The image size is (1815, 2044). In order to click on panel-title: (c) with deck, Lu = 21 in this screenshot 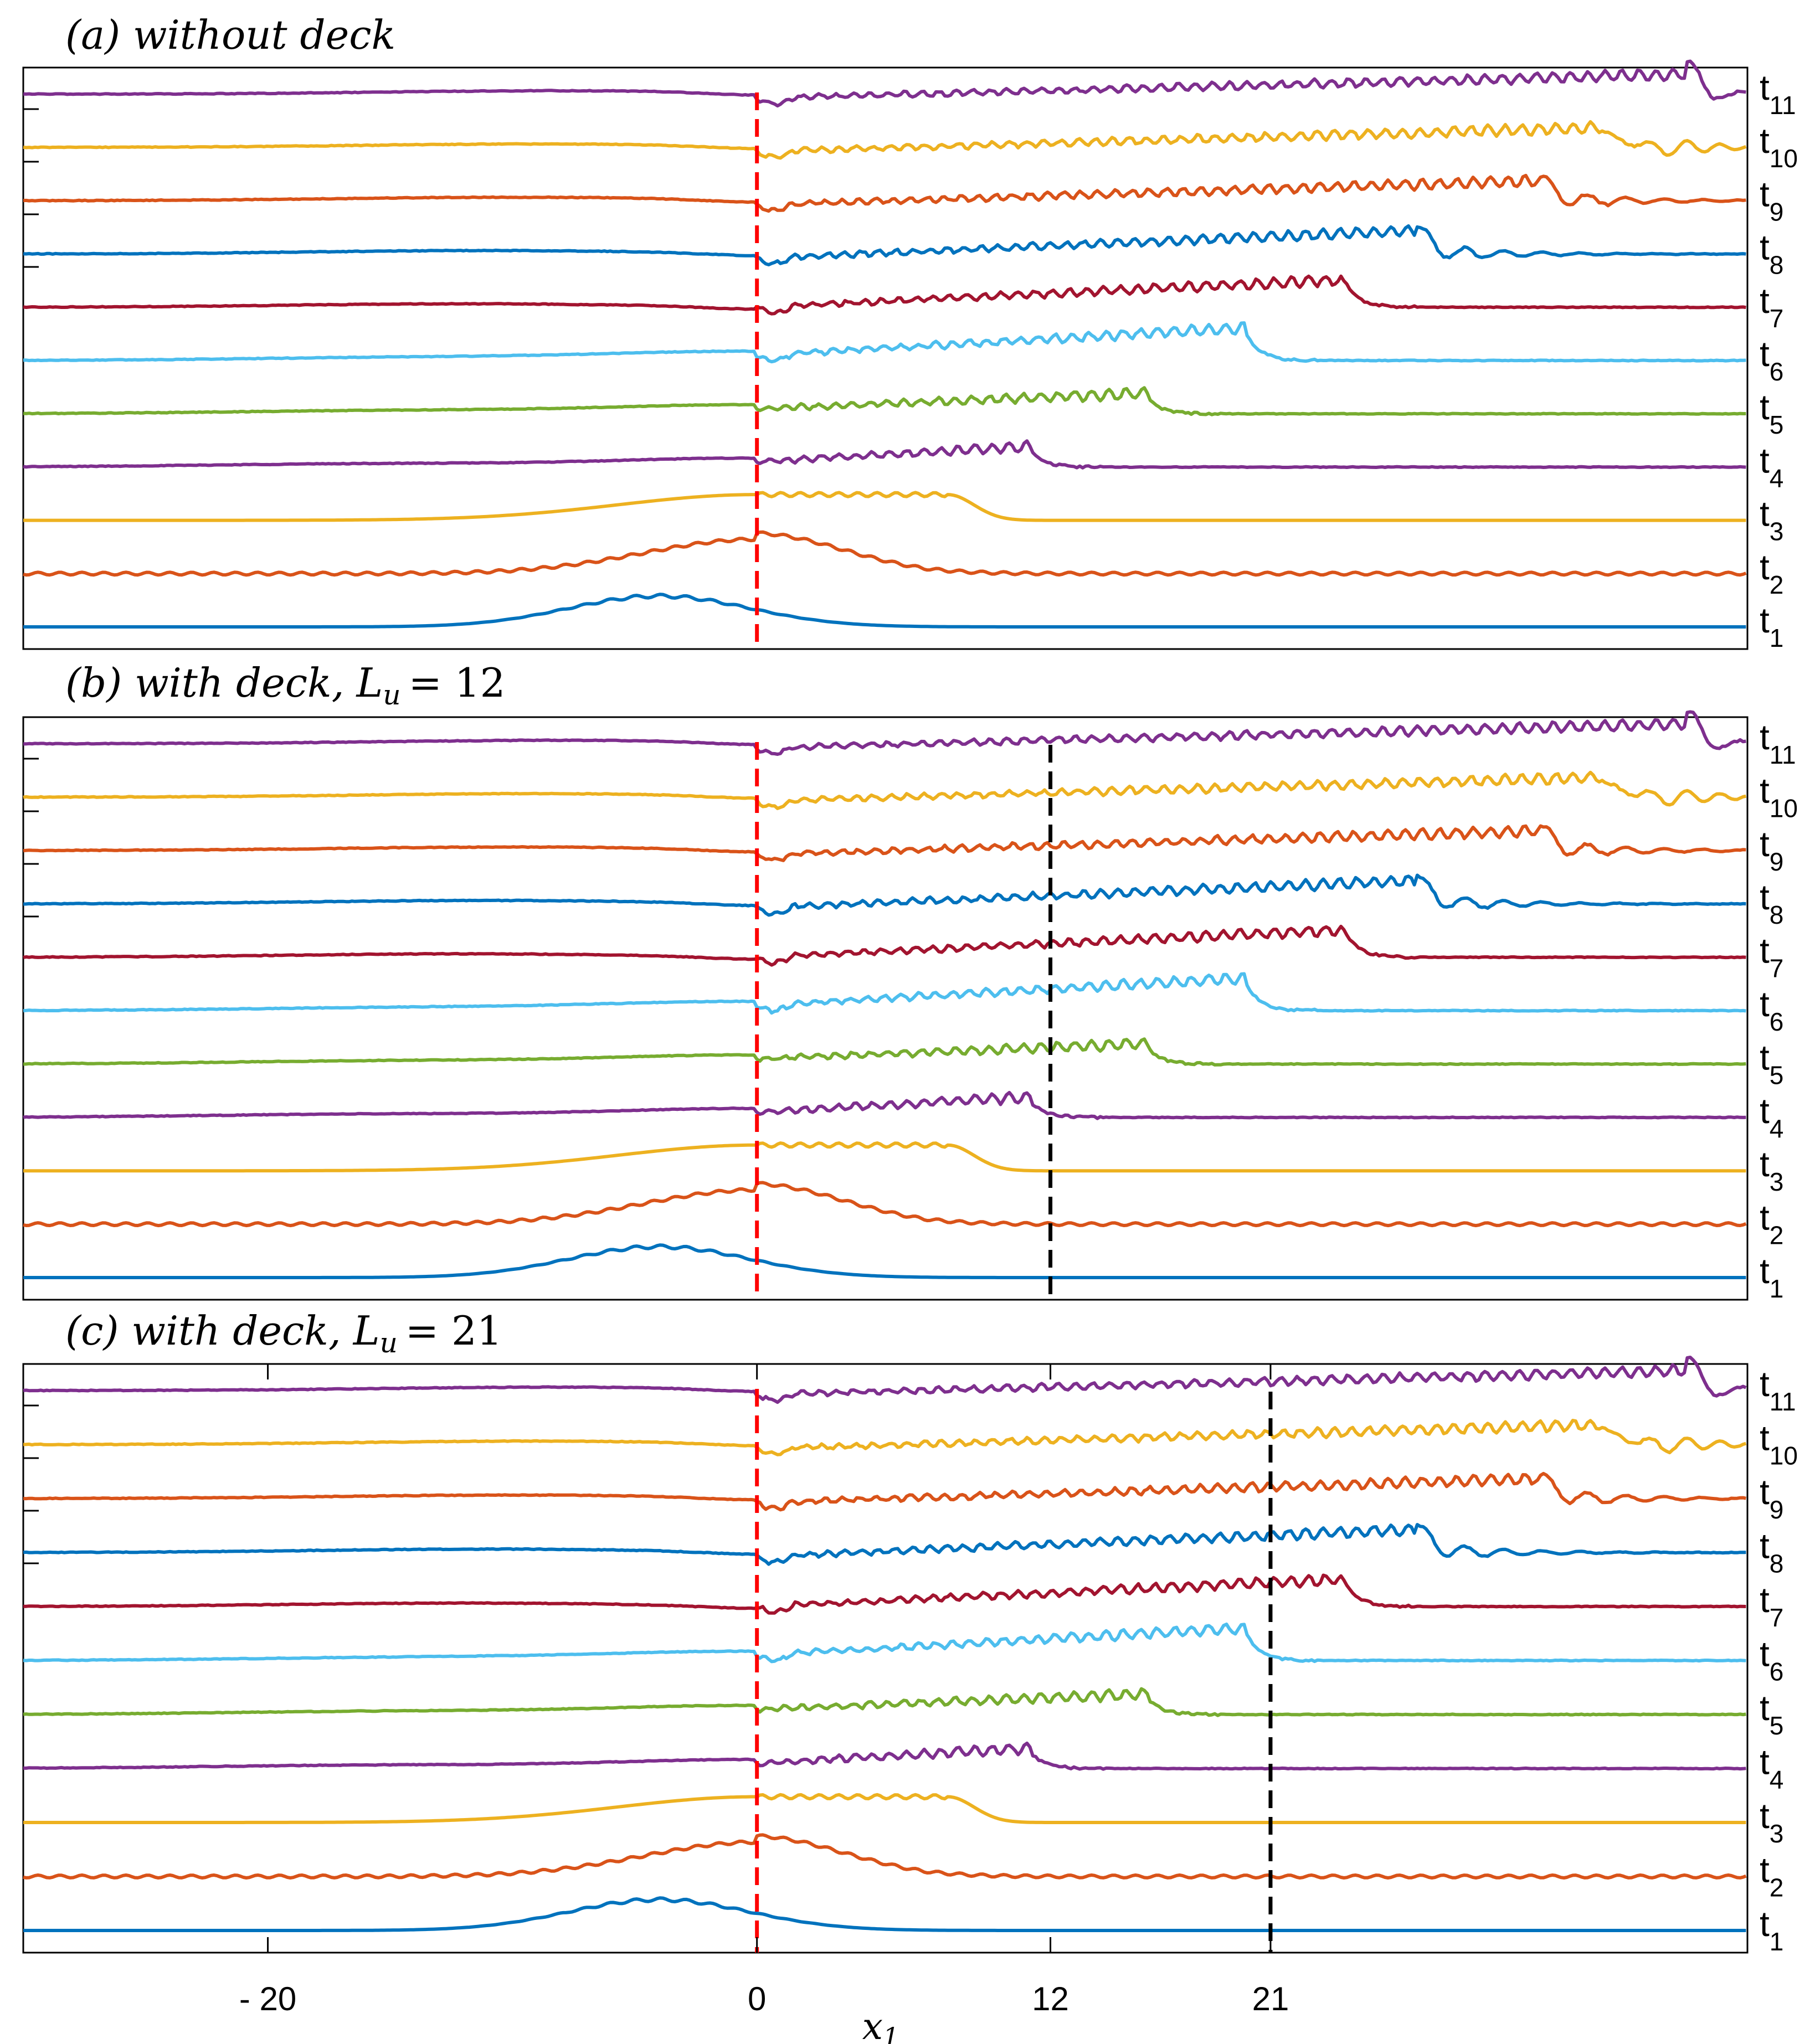, I will do `click(283, 1333)`.